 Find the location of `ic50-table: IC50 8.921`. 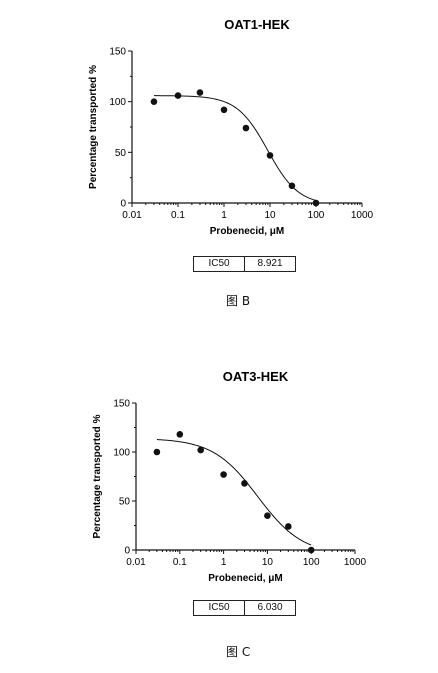

ic50-table: IC50 8.921 is located at coordinates (244, 264).